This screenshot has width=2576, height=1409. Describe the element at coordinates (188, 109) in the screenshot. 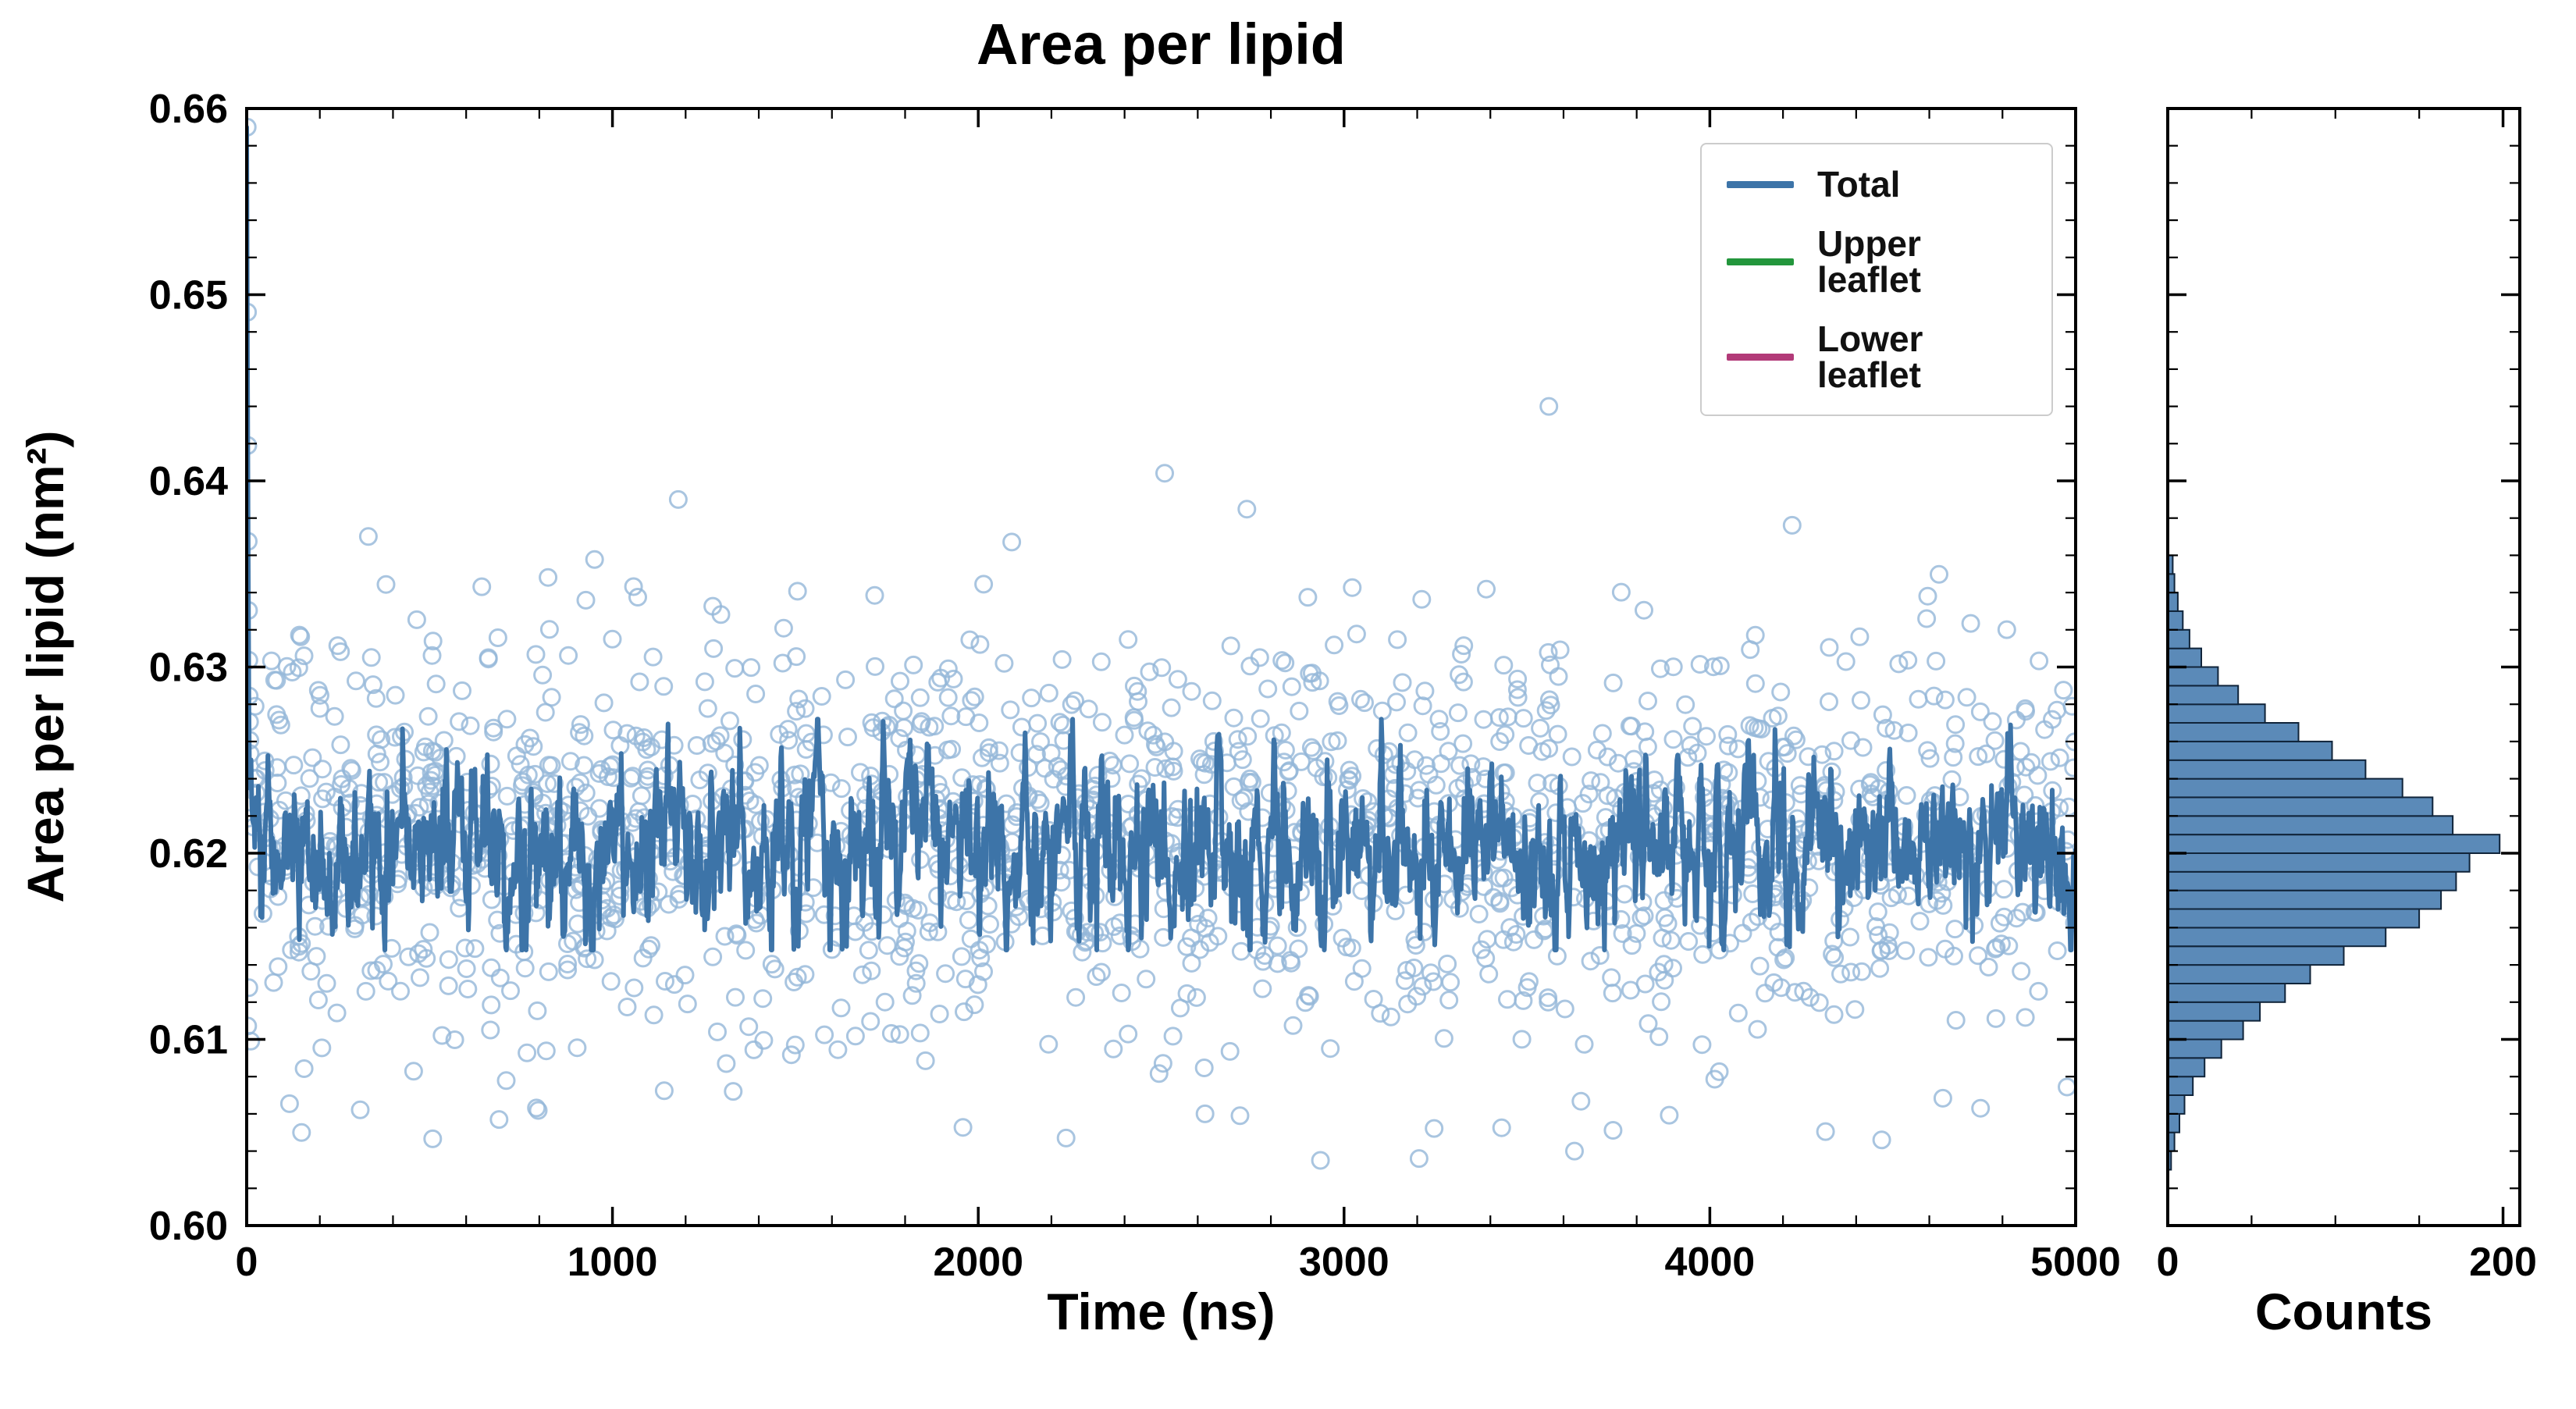

I see `y-tick-label: 0.66` at that location.